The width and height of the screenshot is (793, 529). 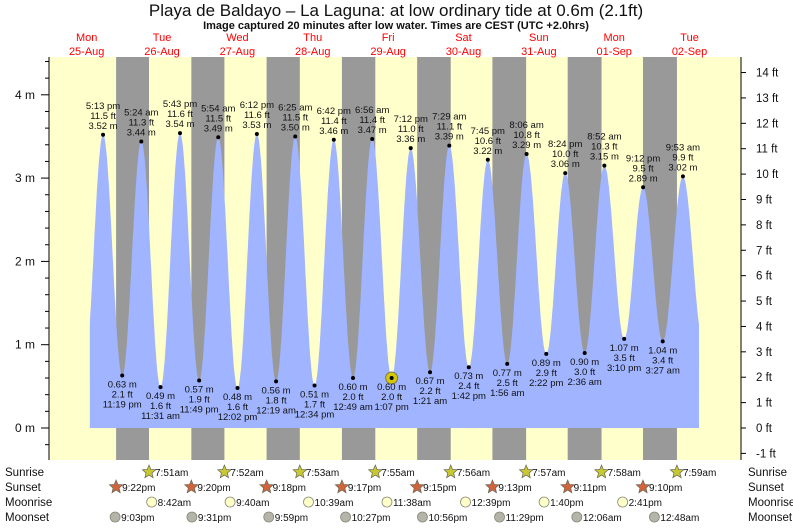 I want to click on day-date-label: 31-Aug, so click(x=538, y=52).